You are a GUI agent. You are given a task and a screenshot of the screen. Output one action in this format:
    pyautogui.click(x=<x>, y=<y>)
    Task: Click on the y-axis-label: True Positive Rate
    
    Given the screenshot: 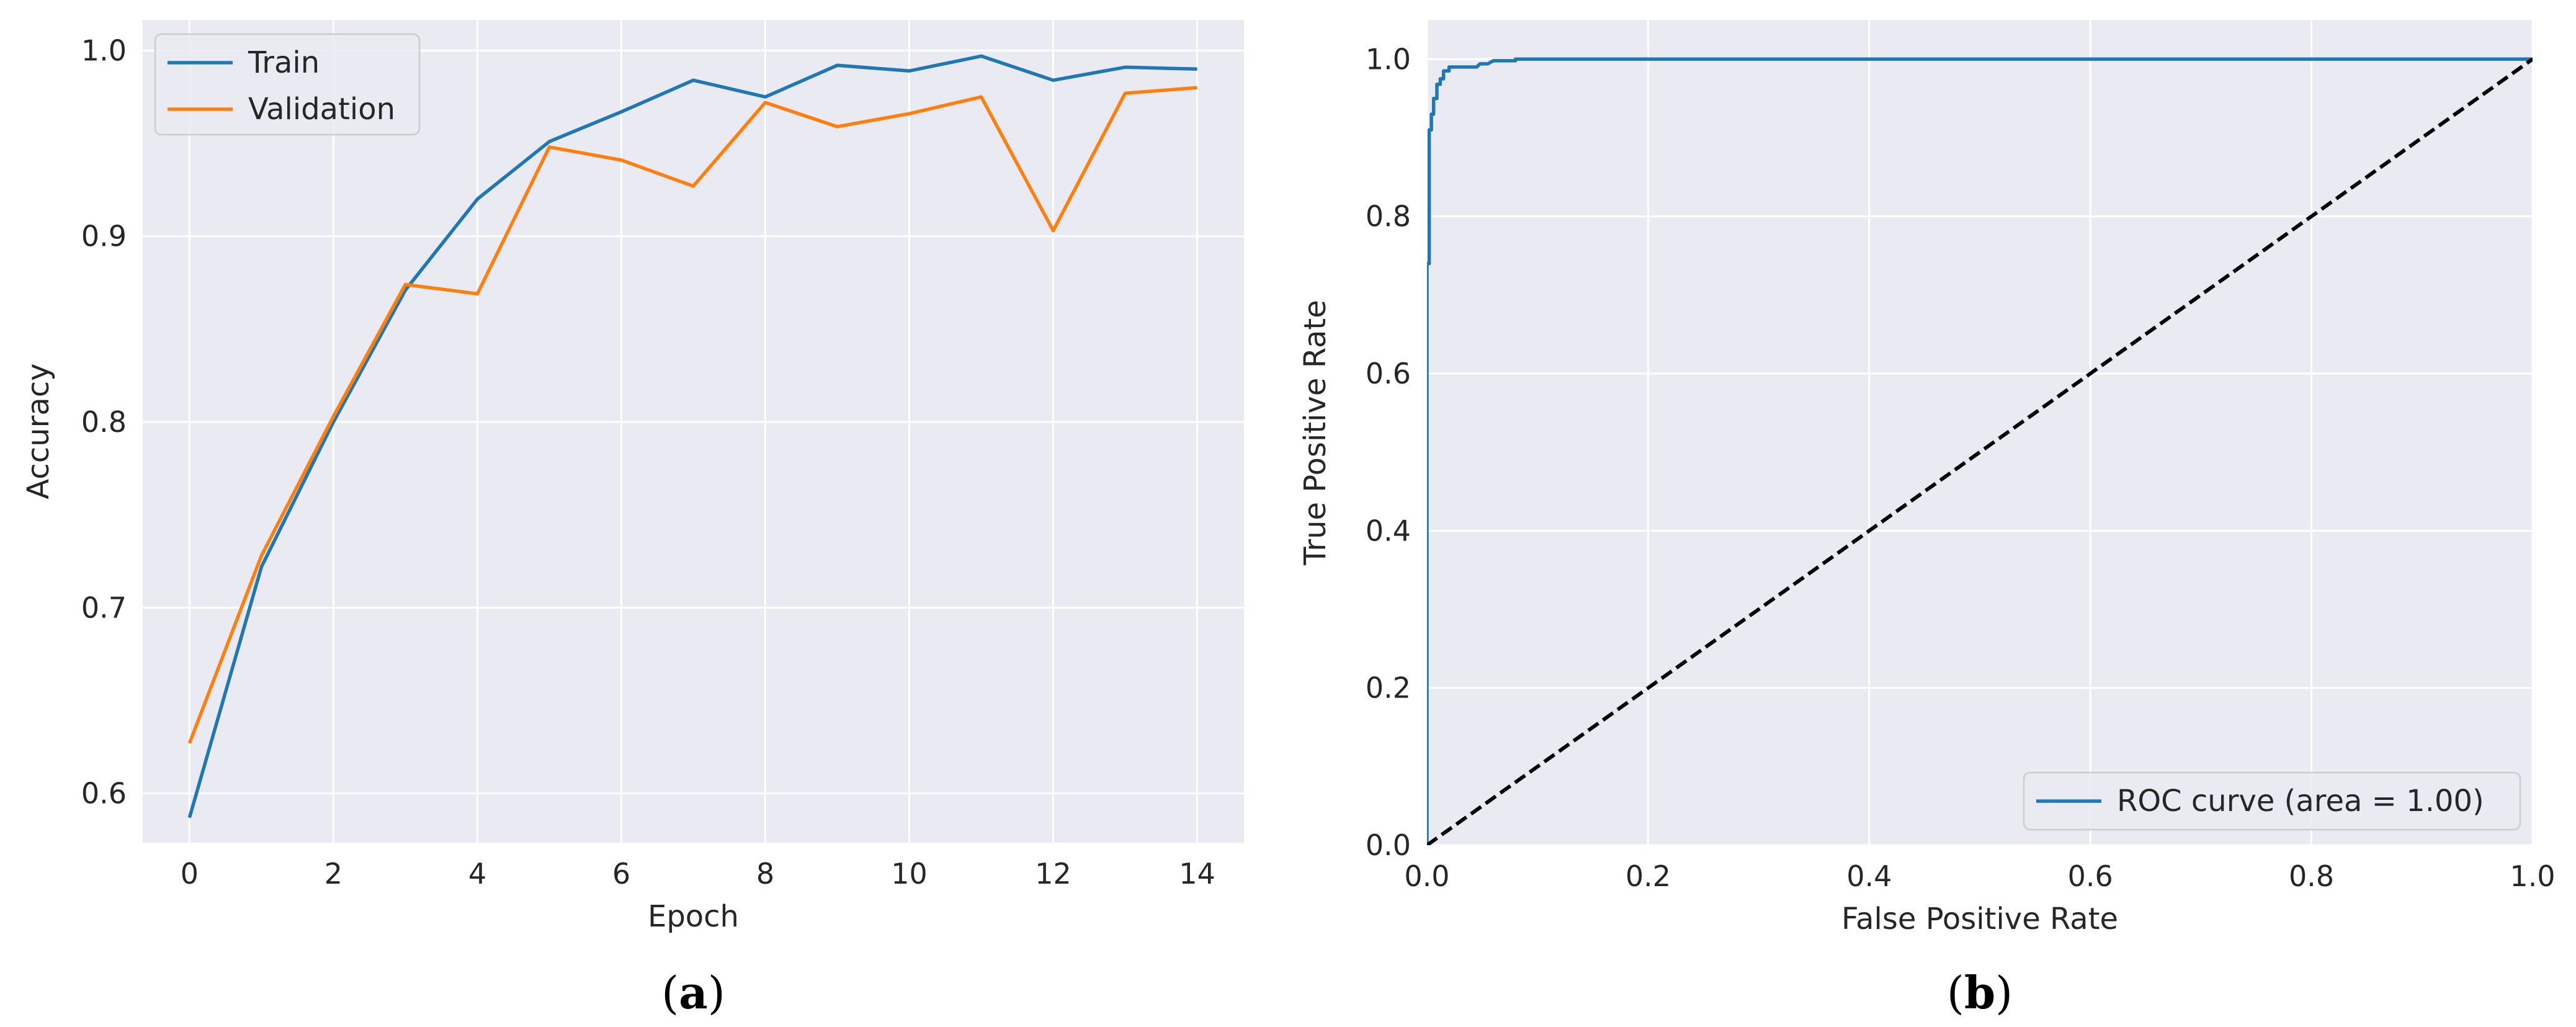 What is the action you would take?
    pyautogui.click(x=1315, y=433)
    